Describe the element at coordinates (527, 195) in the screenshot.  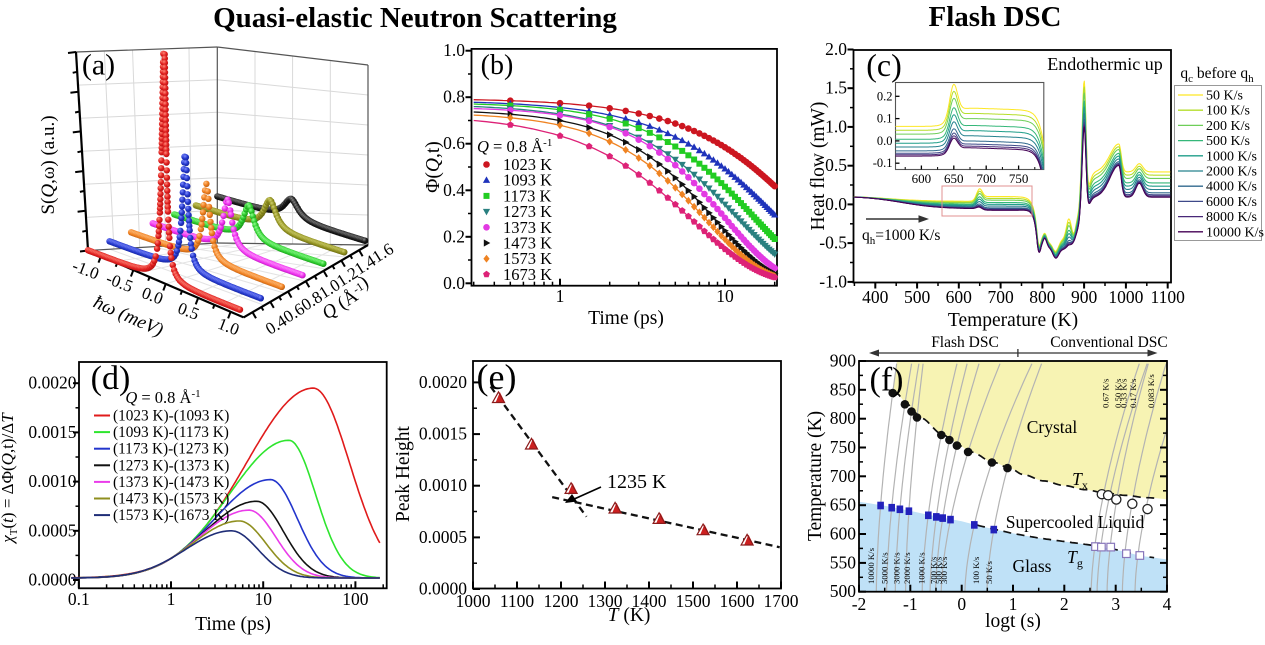
I see `svg-text: 1173 K` at that location.